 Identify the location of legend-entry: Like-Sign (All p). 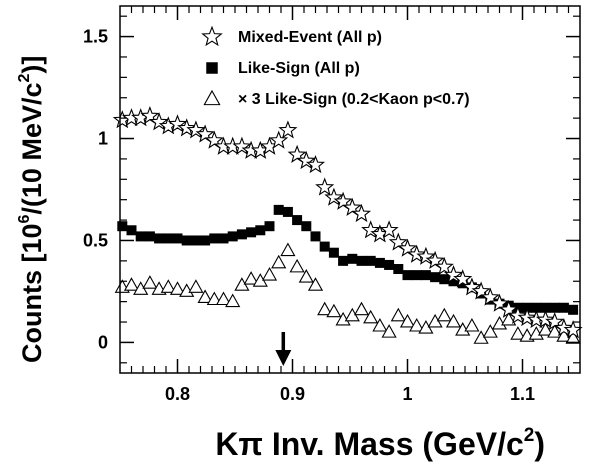
(283, 68).